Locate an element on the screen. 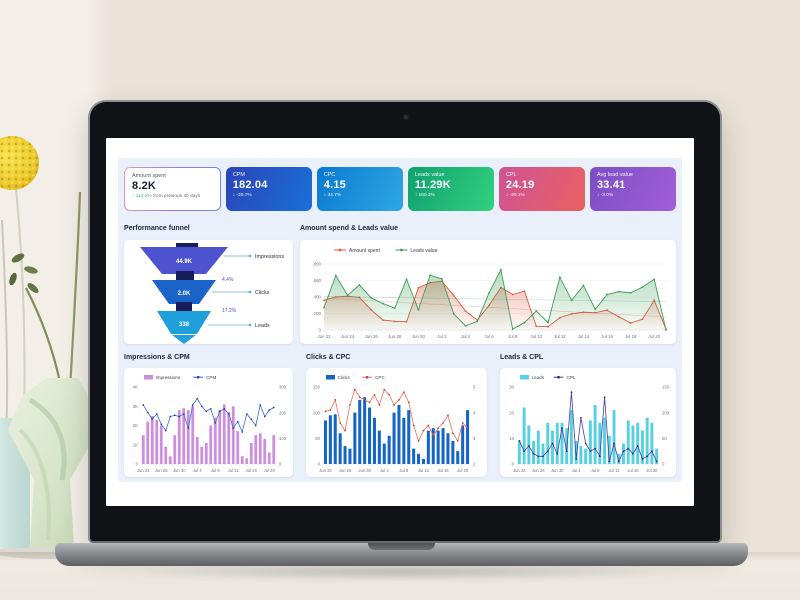  kpi-card-cpc: CPC 4.15 ↓ 34.7% is located at coordinates (359, 189).